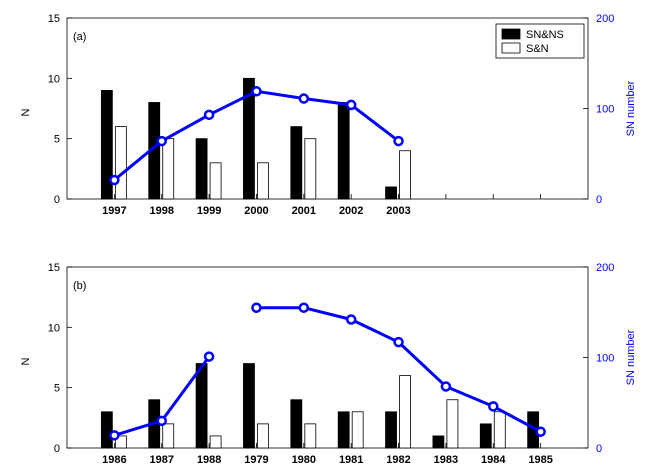 The width and height of the screenshot is (646, 466). What do you see at coordinates (493, 460) in the screenshot?
I see `x-tick-label: 1984` at bounding box center [493, 460].